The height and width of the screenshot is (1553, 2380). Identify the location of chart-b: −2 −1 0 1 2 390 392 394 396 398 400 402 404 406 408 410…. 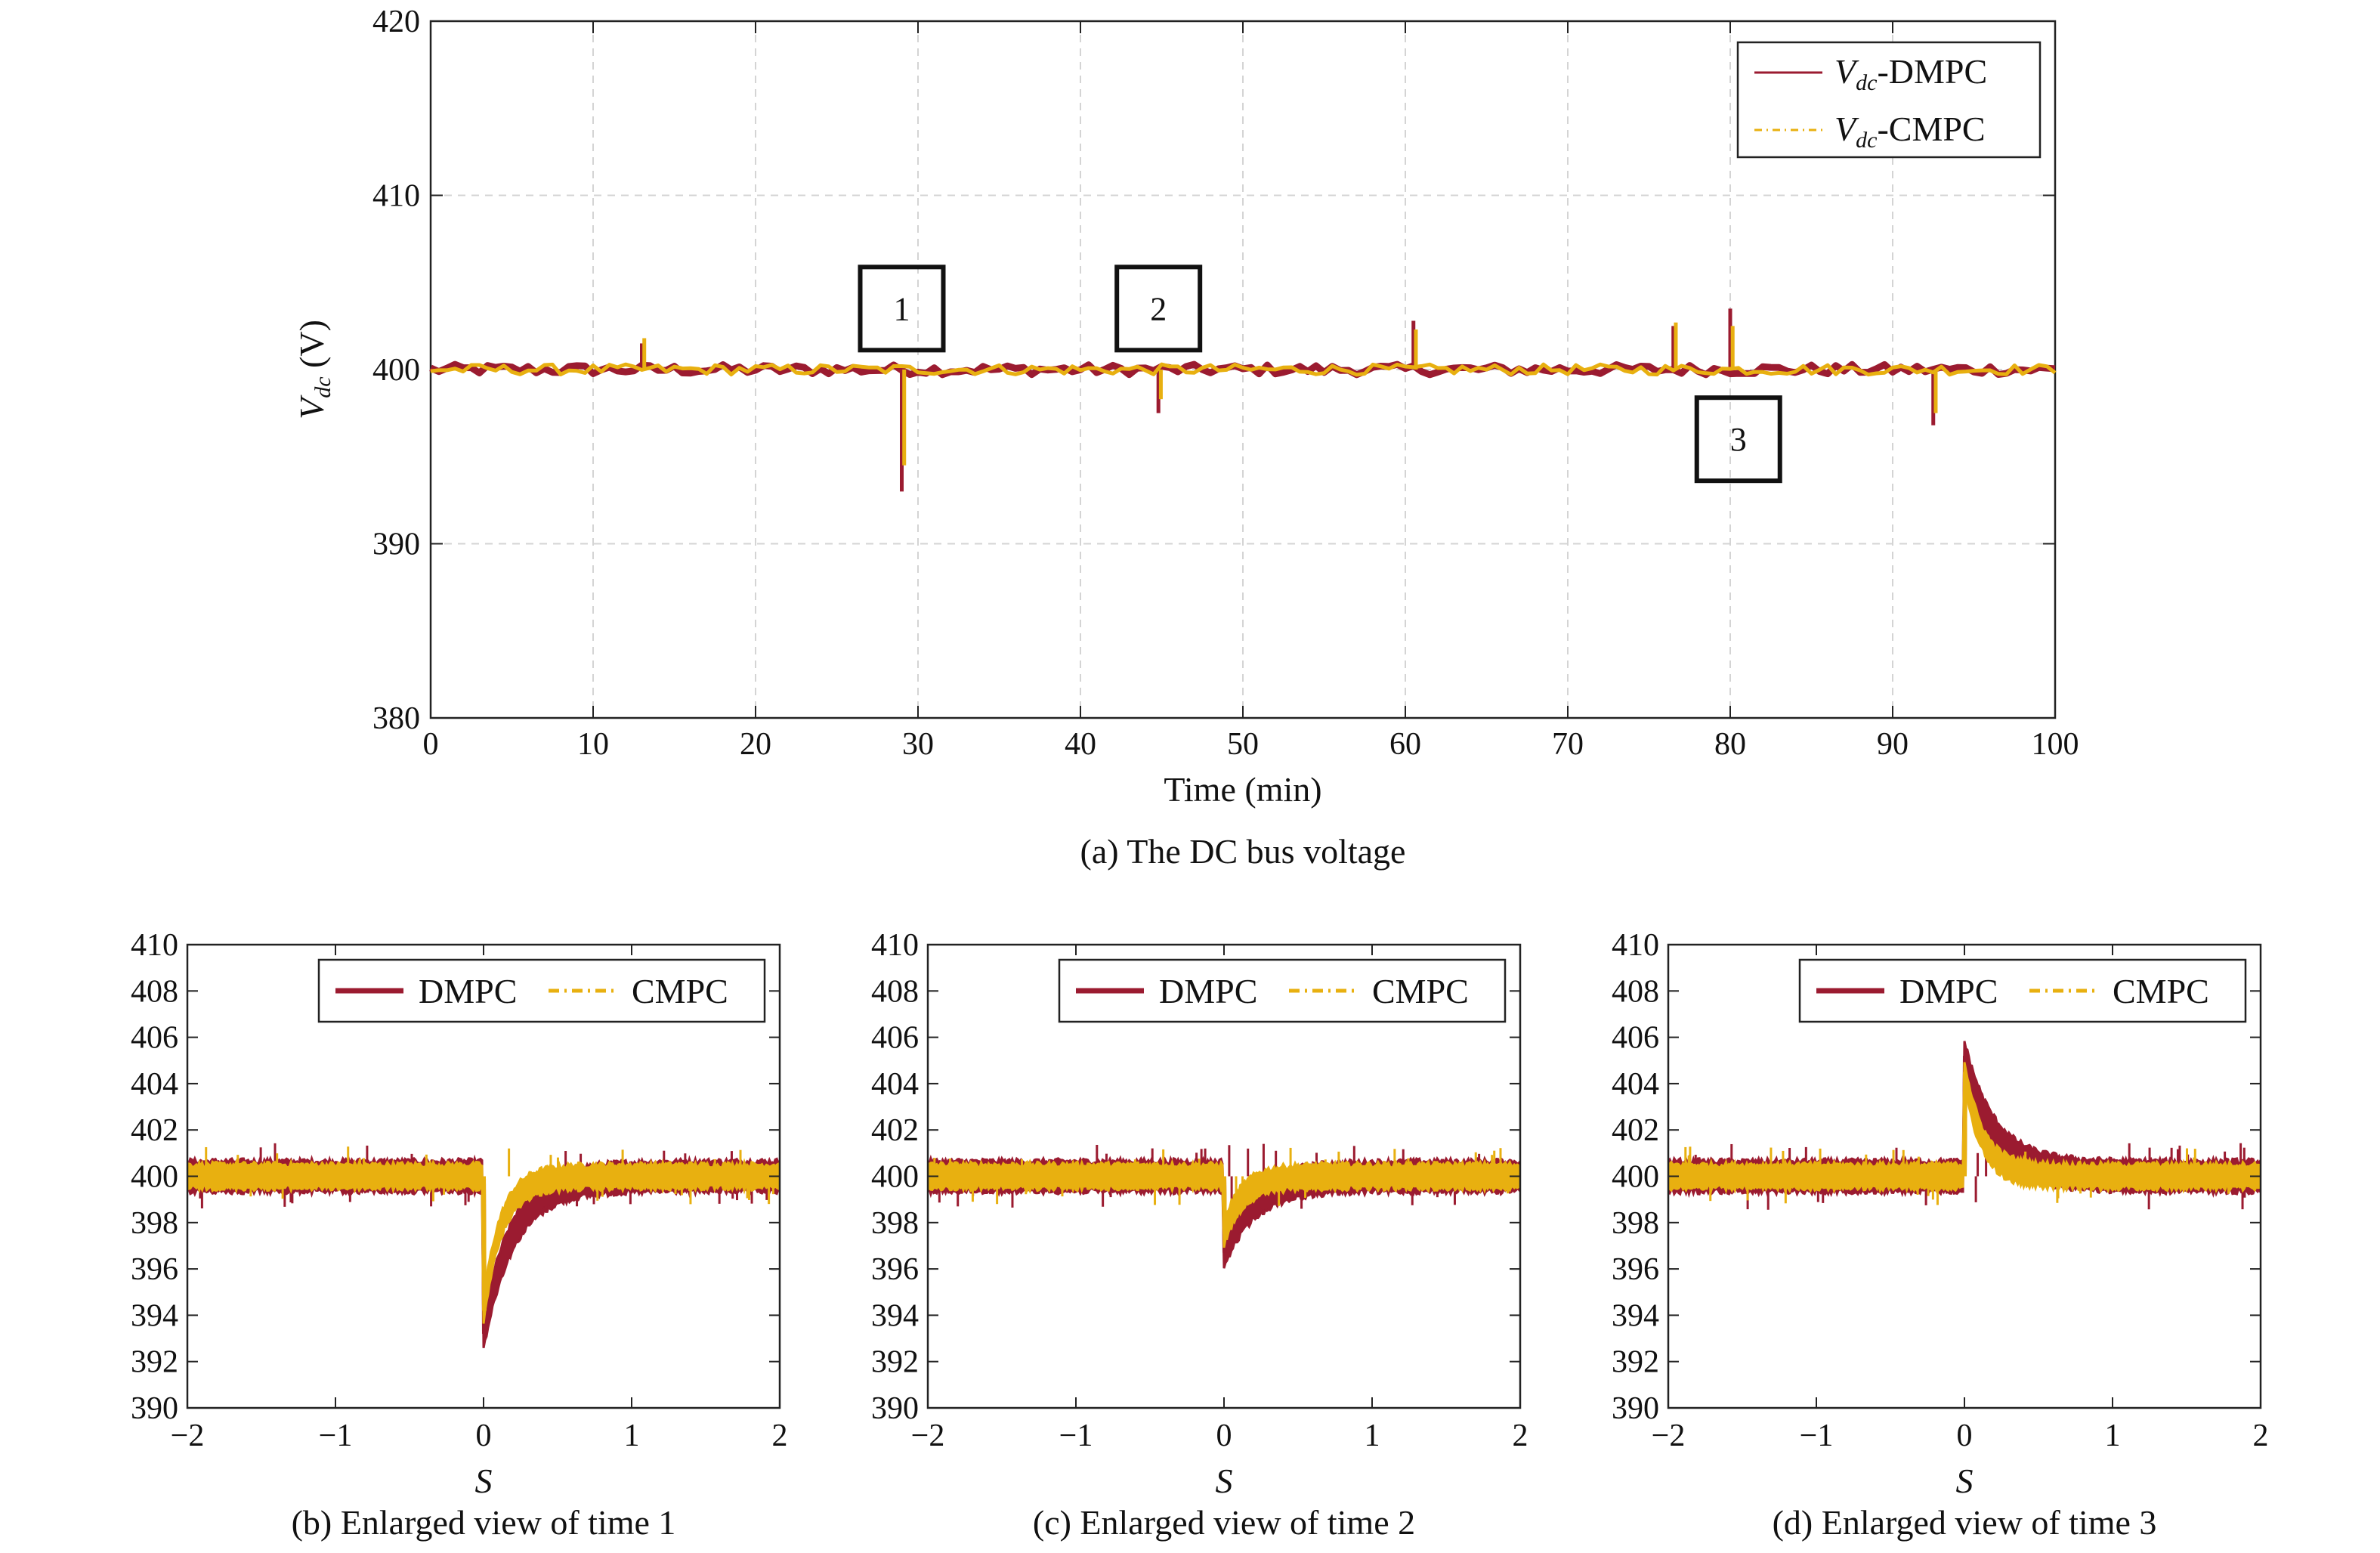
(459, 1235).